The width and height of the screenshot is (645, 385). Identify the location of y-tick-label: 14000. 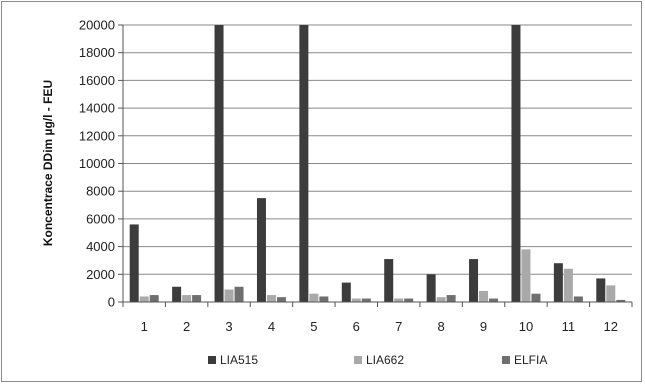
(97, 108).